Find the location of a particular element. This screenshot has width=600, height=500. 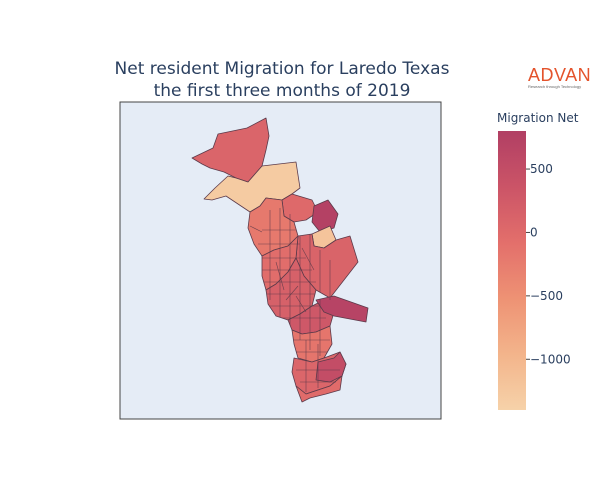

title-line-1: Net resident Migration for Laredo Texas is located at coordinates (282, 69).